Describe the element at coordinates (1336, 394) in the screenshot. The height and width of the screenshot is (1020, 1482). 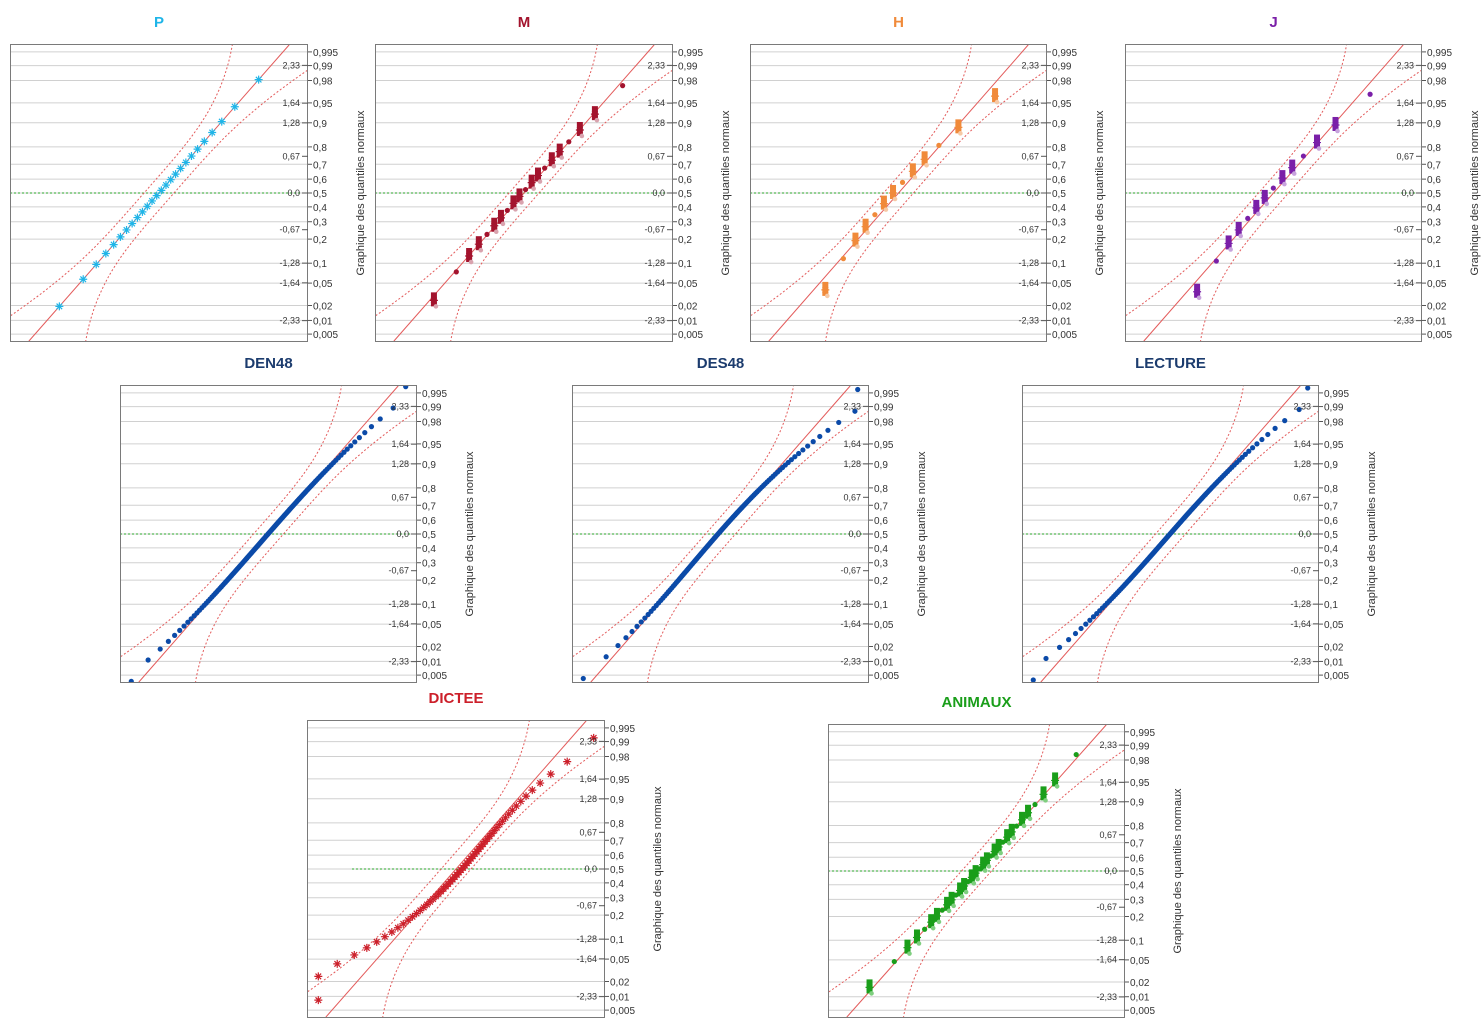
I see `prob-tick-label: 0,995` at that location.